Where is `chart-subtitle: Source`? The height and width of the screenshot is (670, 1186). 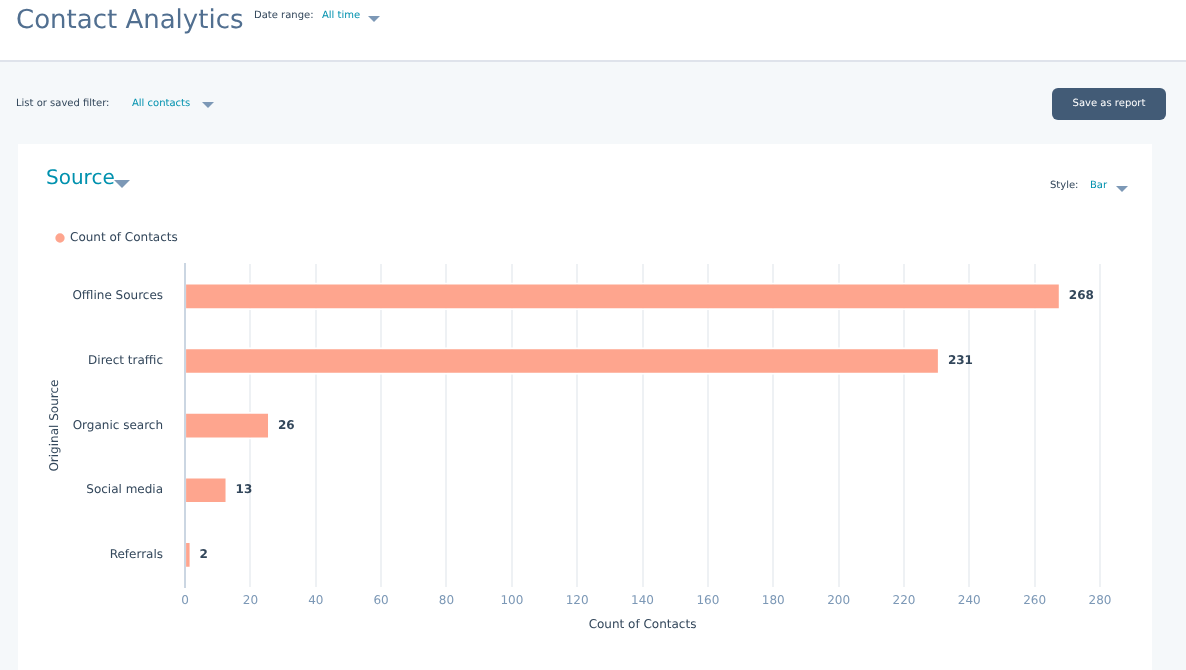 chart-subtitle: Source is located at coordinates (80, 179).